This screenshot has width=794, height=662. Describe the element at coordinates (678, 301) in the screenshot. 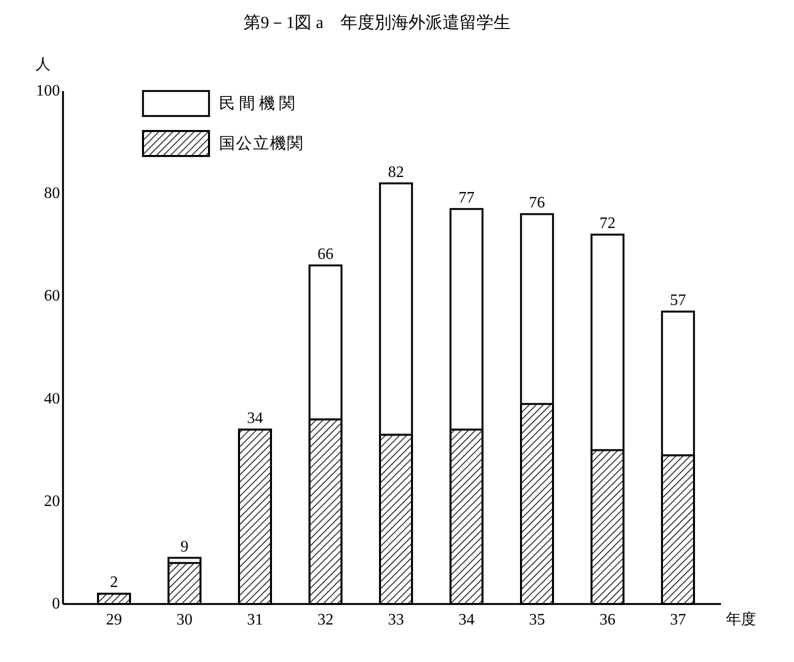

I see `total-label: 57` at that location.